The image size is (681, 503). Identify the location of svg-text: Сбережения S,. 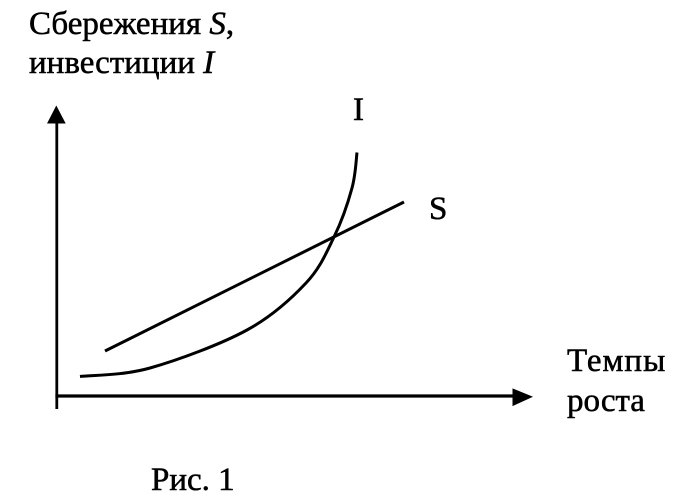
(131, 24).